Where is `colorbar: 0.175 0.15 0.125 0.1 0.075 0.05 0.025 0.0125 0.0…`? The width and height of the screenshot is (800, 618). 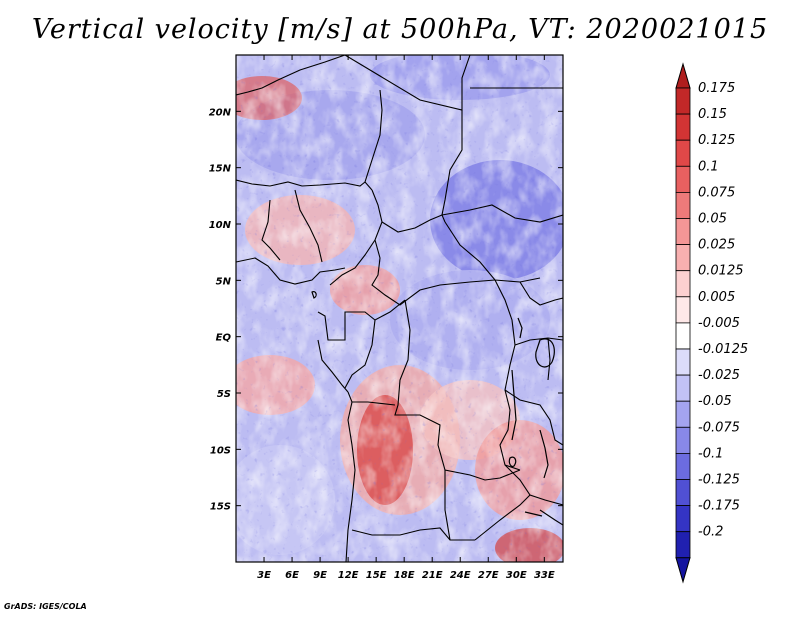
colorbar: 0.175 0.15 0.125 0.1 0.075 0.05 0.025 0.0125 0.0… is located at coordinates (711, 323).